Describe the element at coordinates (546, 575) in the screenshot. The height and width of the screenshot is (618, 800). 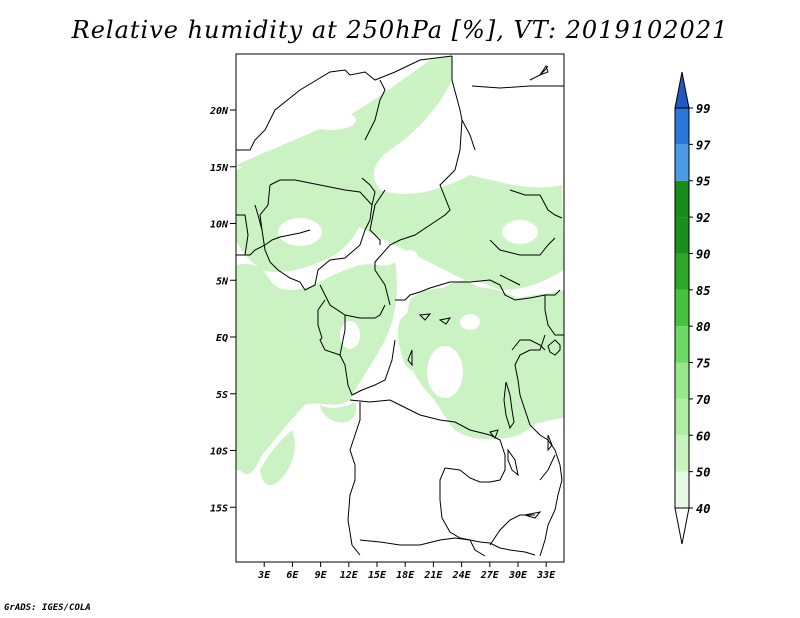
I see `lon-tick-label: 33E` at that location.